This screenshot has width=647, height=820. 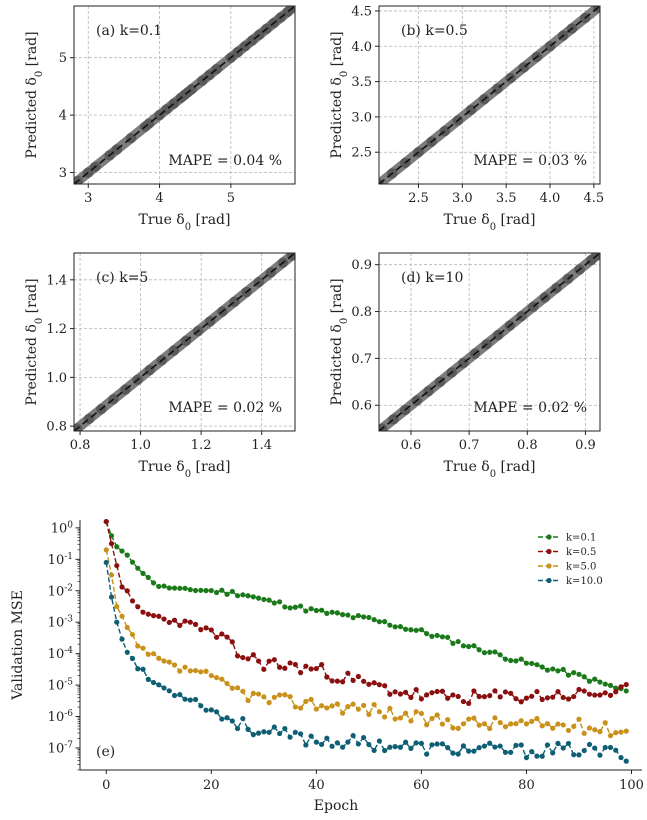 What do you see at coordinates (462, 198) in the screenshot?
I see `x-tick-label: 3.0` at bounding box center [462, 198].